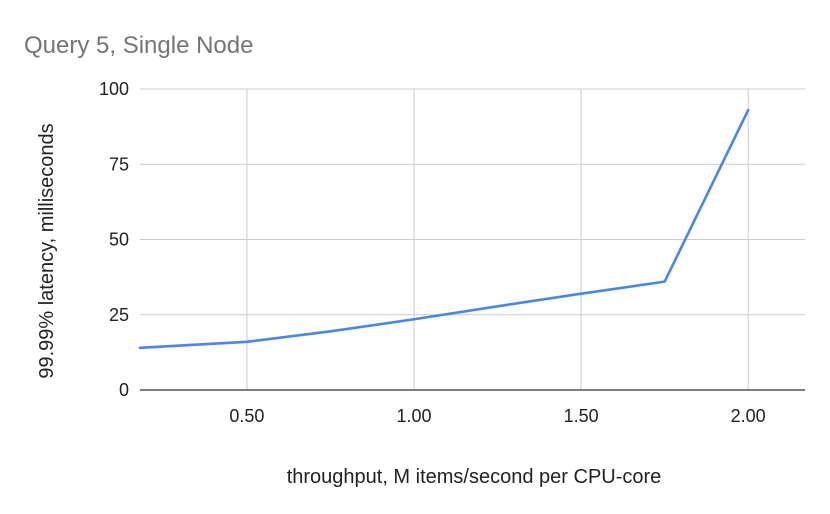 The width and height of the screenshot is (830, 514). Describe the element at coordinates (581, 416) in the screenshot. I see `x-tick-label: 1.50` at that location.